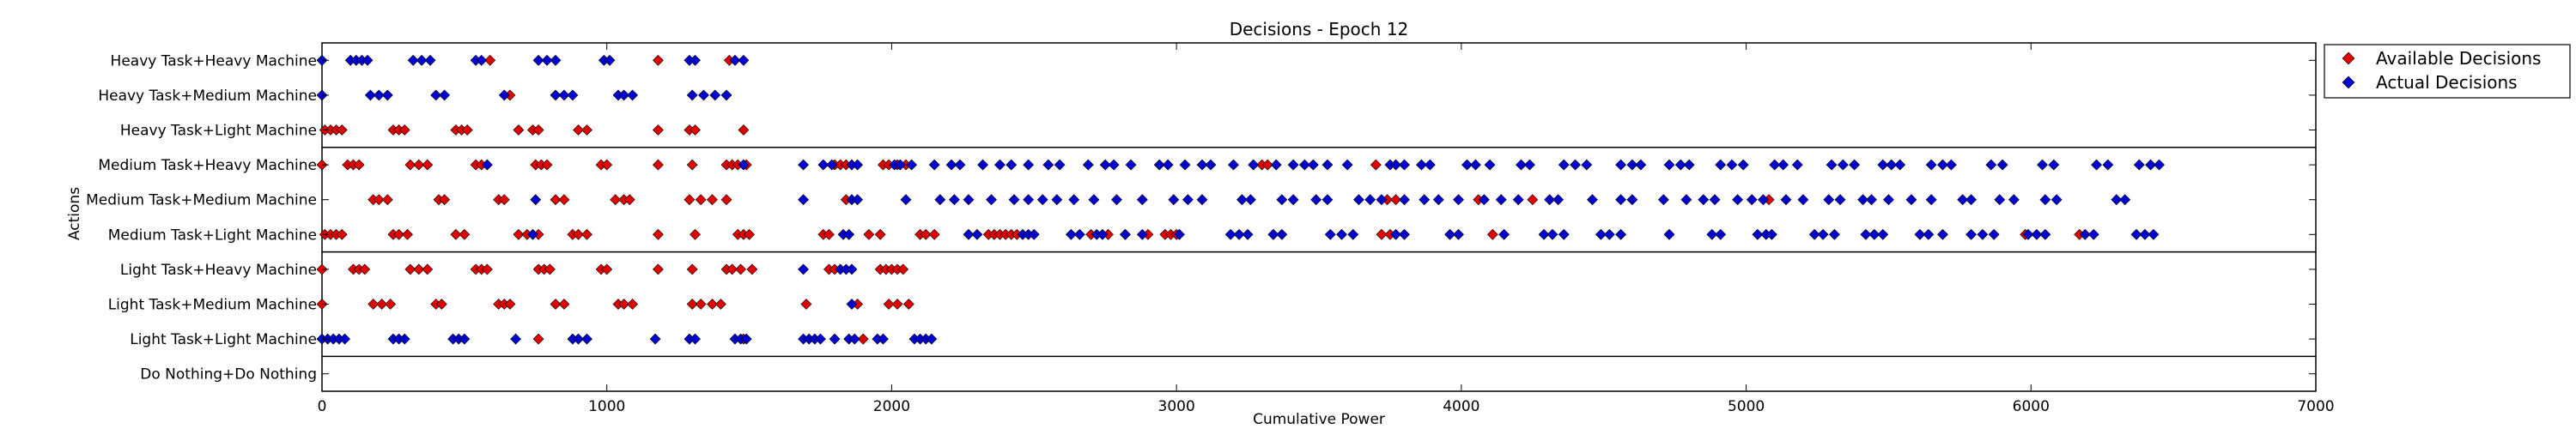  I want to click on y-tick-label: Medium Task+Medium Machine, so click(202, 200).